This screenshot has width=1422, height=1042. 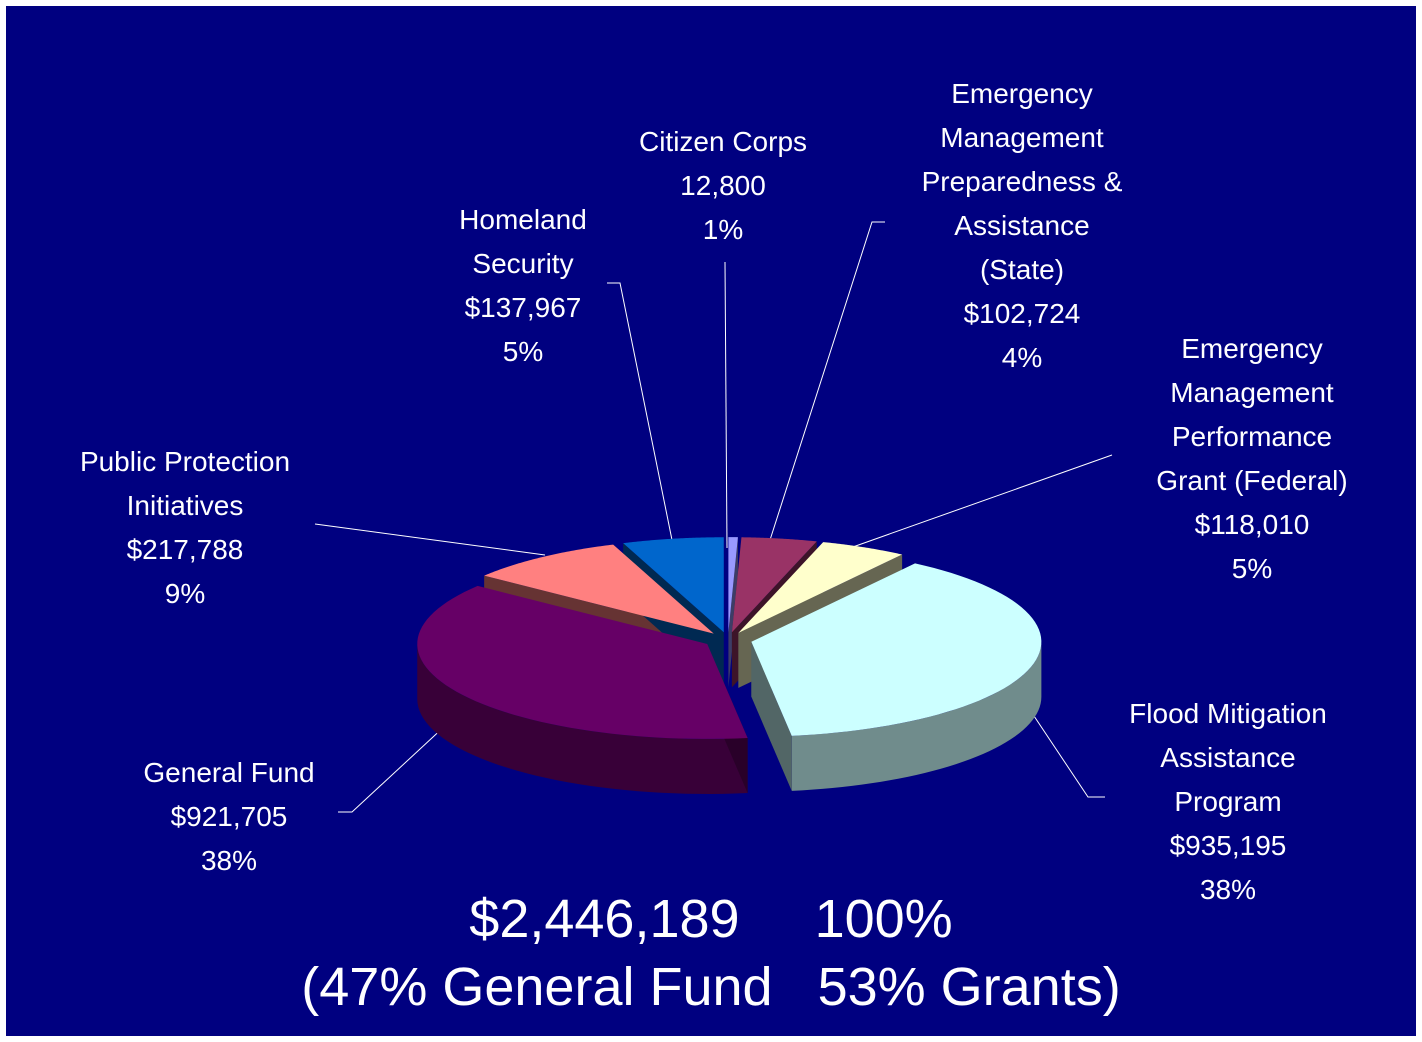 What do you see at coordinates (185, 549) in the screenshot?
I see `value-label: $217,788` at bounding box center [185, 549].